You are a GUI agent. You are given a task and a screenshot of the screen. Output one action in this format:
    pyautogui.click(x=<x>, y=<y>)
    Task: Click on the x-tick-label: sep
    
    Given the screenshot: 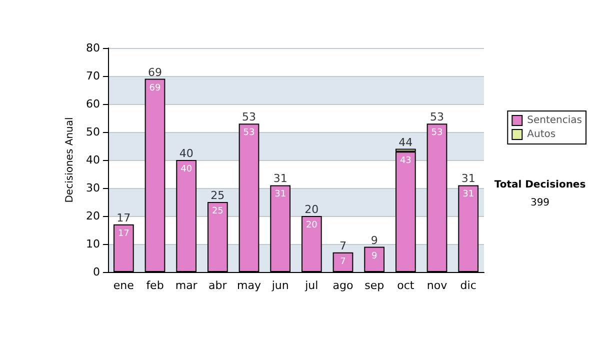 What is the action you would take?
    pyautogui.click(x=374, y=285)
    